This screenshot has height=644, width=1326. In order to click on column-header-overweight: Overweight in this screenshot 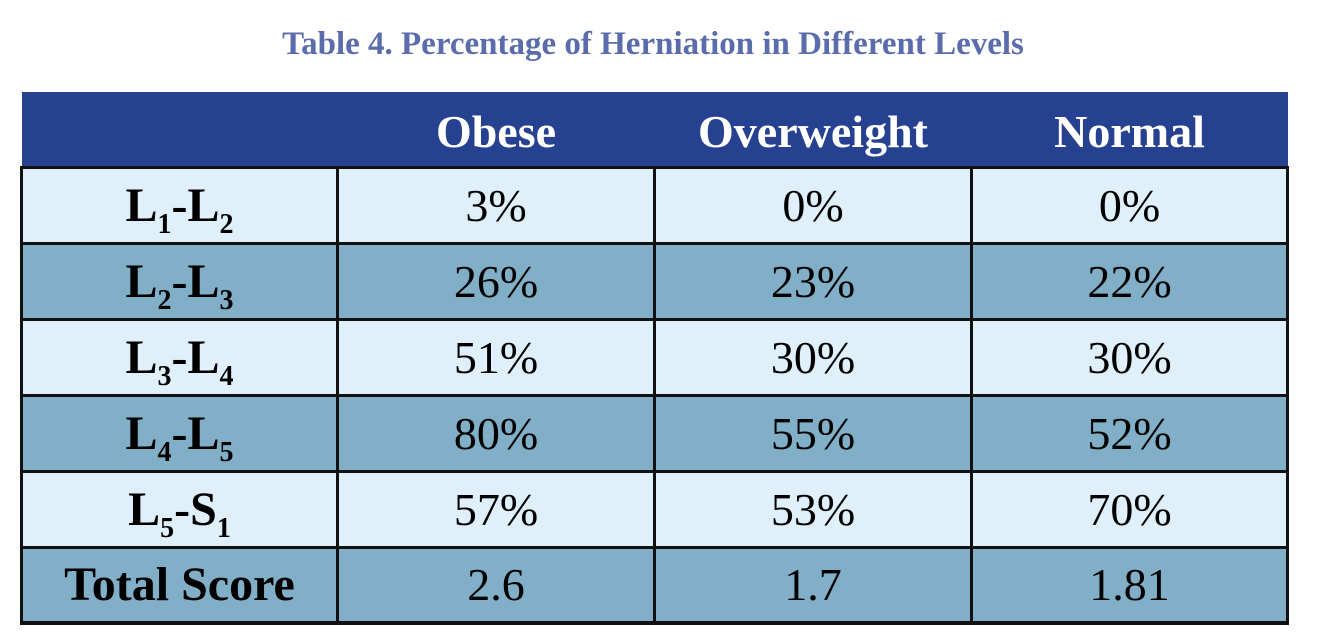, I will do `click(813, 132)`.